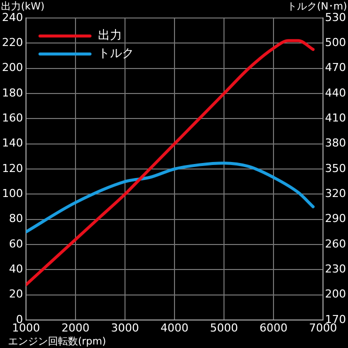 The image size is (348, 348). What do you see at coordinates (16, 243) in the screenshot?
I see `y-tick-label: 60` at bounding box center [16, 243].